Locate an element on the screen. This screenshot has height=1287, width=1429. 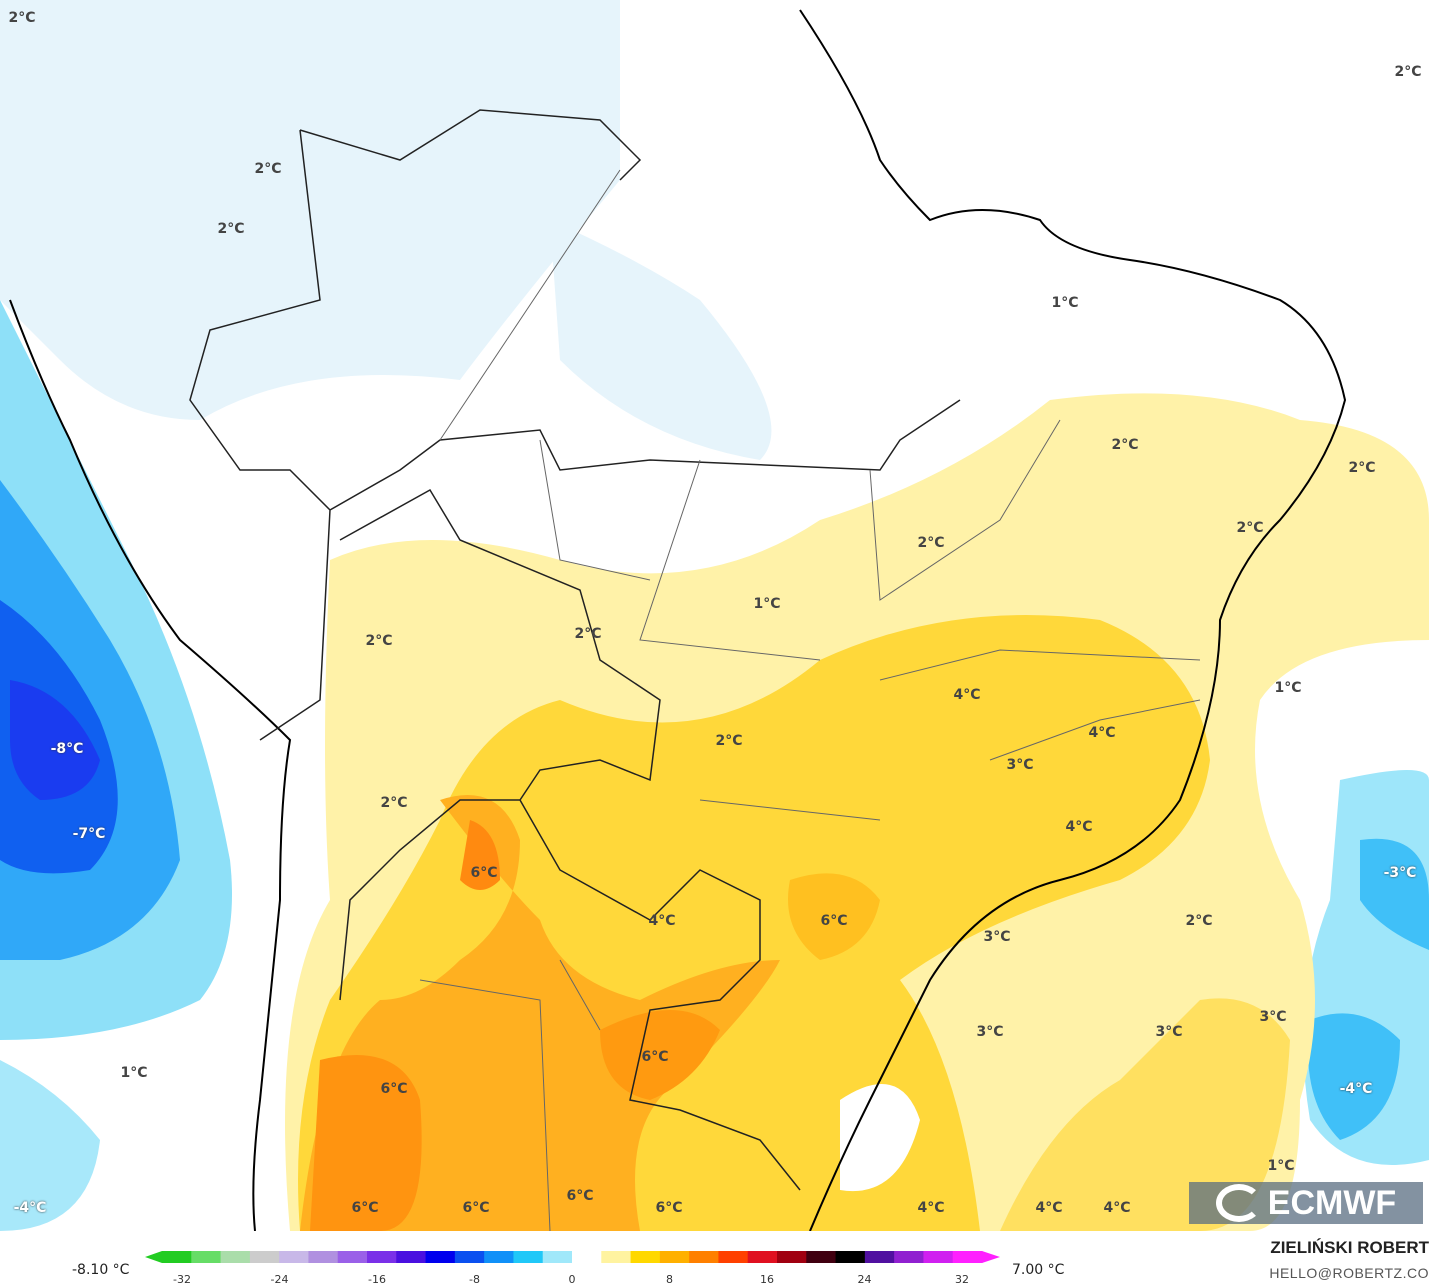
colorbar-tick-label: 32 is located at coordinates (962, 1279).